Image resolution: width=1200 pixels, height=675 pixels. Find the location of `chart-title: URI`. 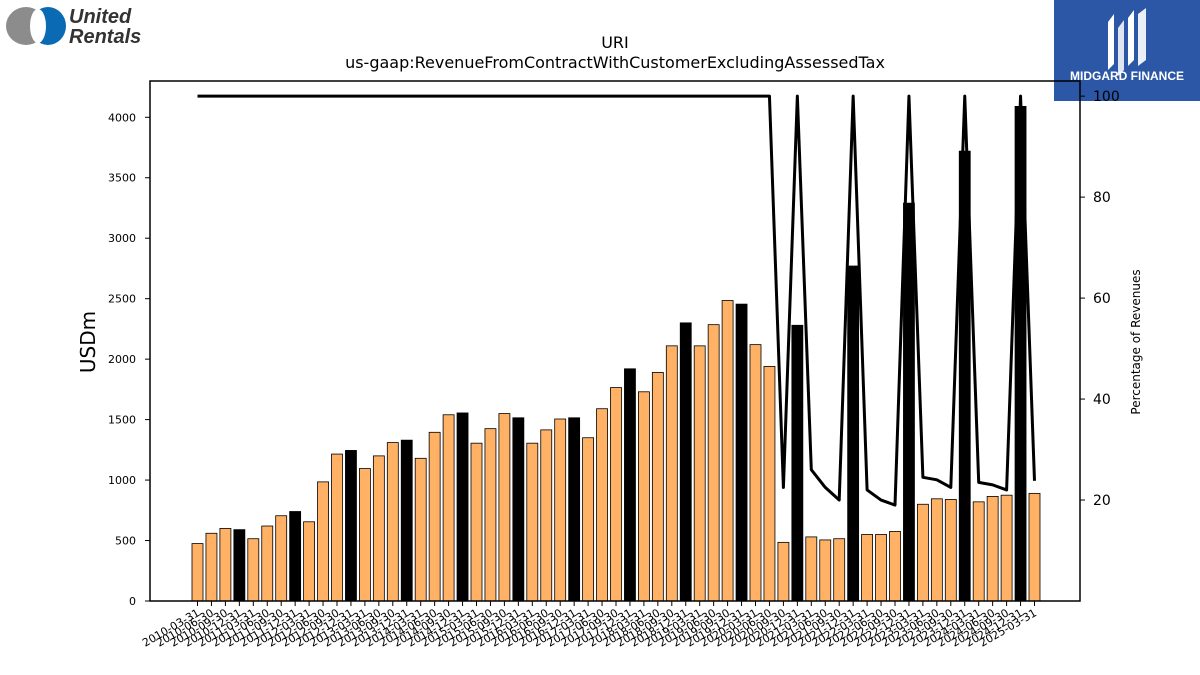

chart-title: URI is located at coordinates (615, 42).